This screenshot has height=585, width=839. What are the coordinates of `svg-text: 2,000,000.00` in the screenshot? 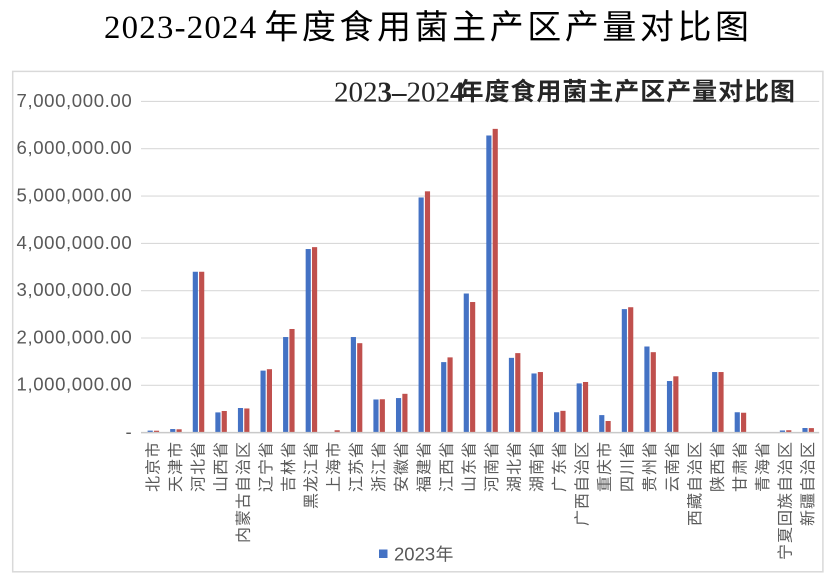 It's located at (75, 336).